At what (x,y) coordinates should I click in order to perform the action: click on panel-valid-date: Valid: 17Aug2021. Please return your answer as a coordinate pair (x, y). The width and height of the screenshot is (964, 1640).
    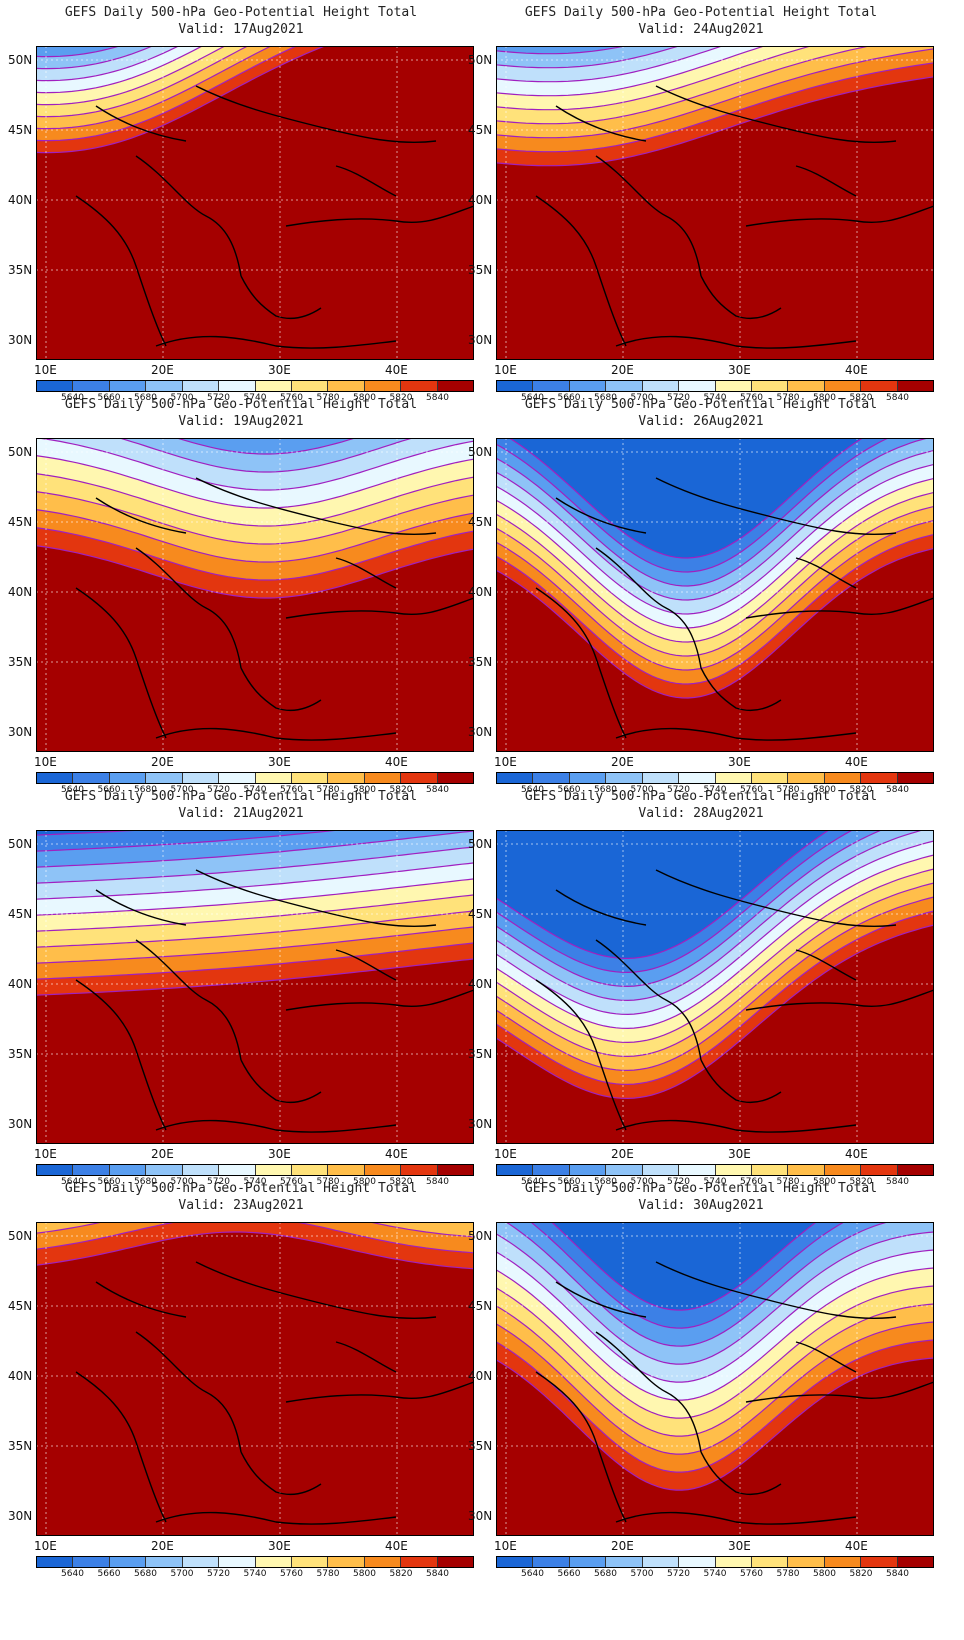
    Looking at the image, I should click on (241, 29).